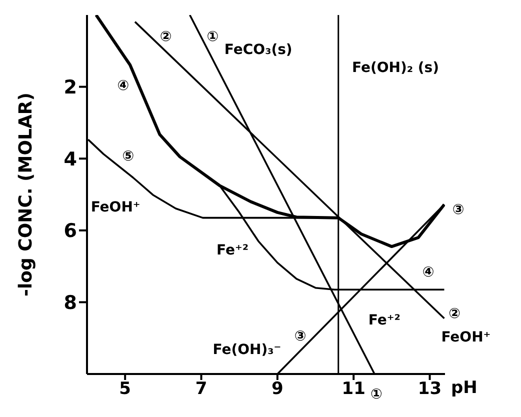 The height and width of the screenshot is (417, 521). Describe the element at coordinates (376, 394) in the screenshot. I see `text: ①` at that location.